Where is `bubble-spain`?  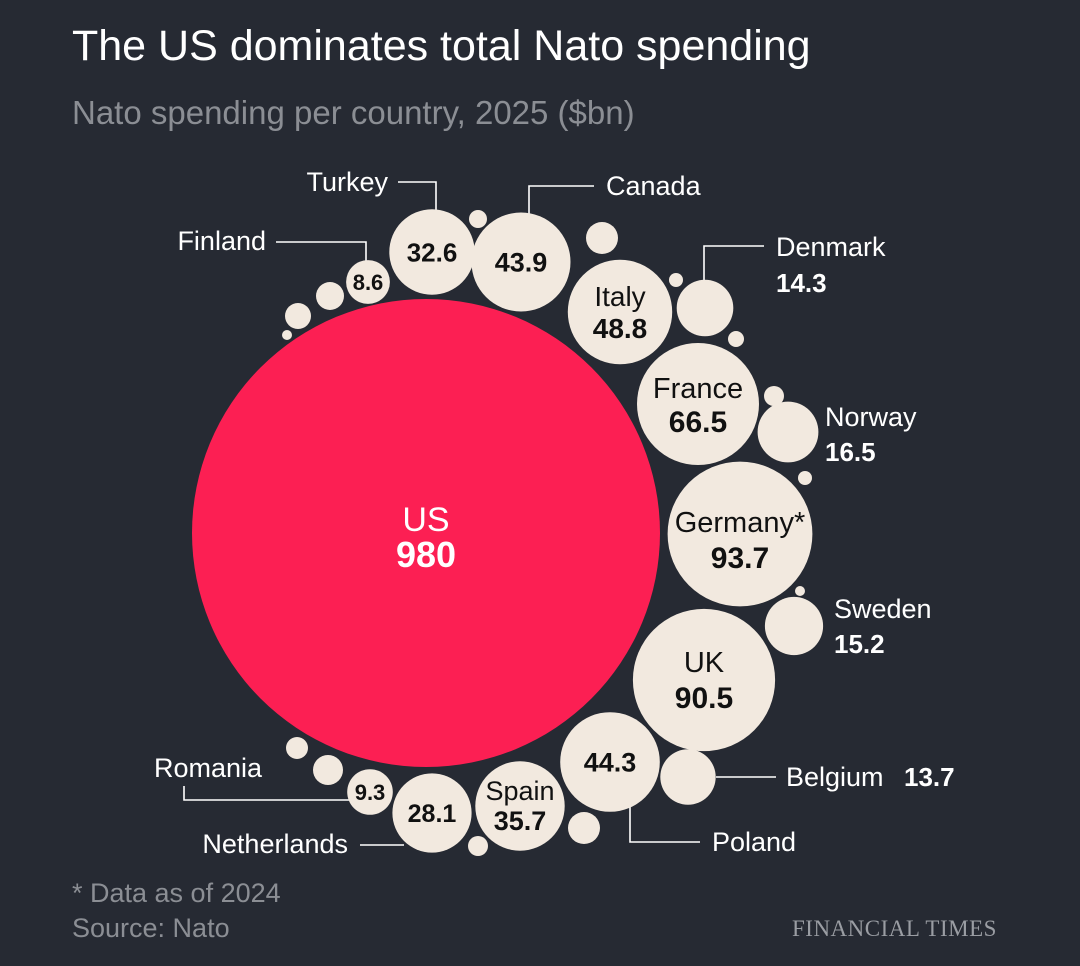
bubble-spain is located at coordinates (520, 806).